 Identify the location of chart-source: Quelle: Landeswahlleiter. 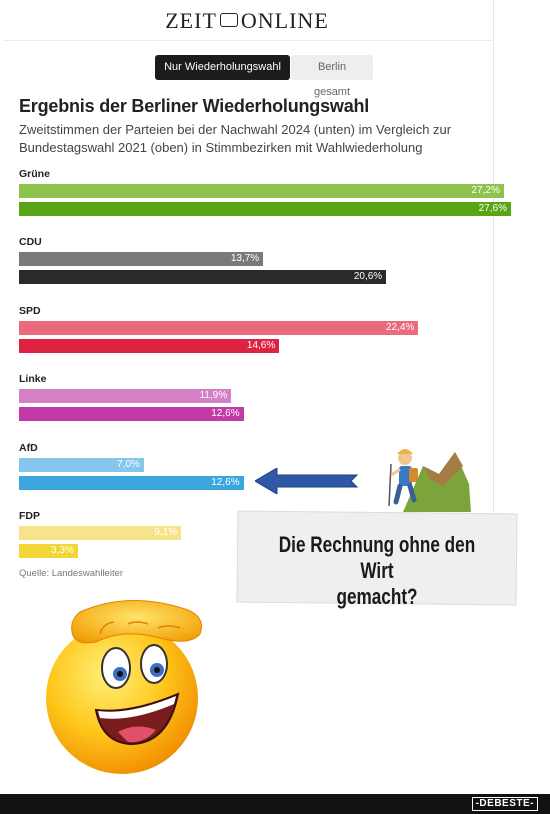
(71, 573).